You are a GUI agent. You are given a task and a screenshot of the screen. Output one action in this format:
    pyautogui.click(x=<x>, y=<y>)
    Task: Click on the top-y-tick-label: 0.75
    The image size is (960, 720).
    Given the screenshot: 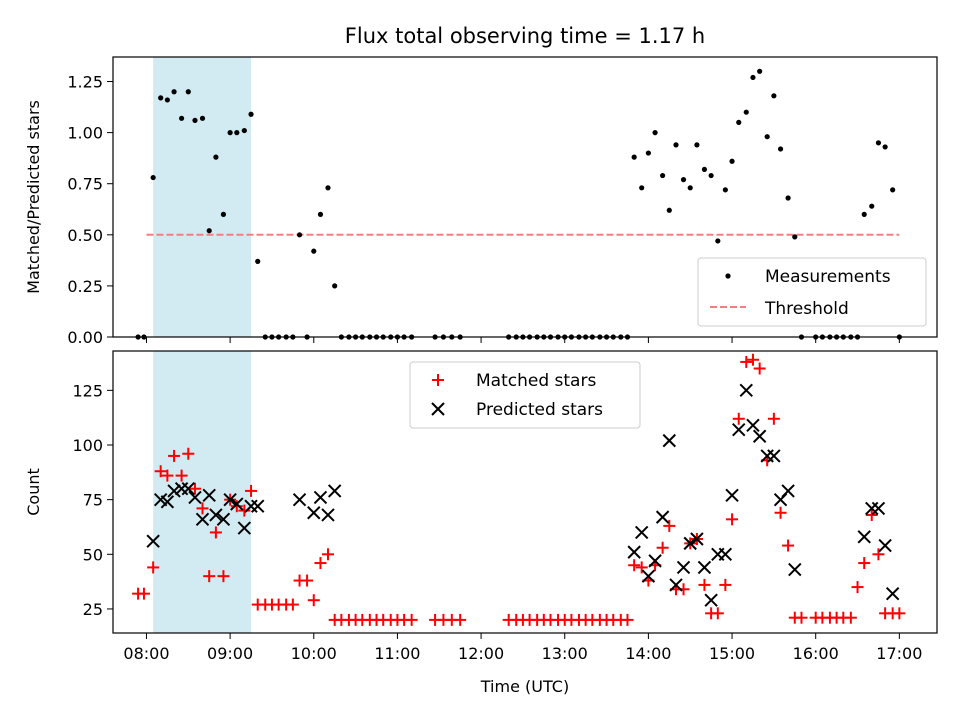 What is the action you would take?
    pyautogui.click(x=85, y=184)
    